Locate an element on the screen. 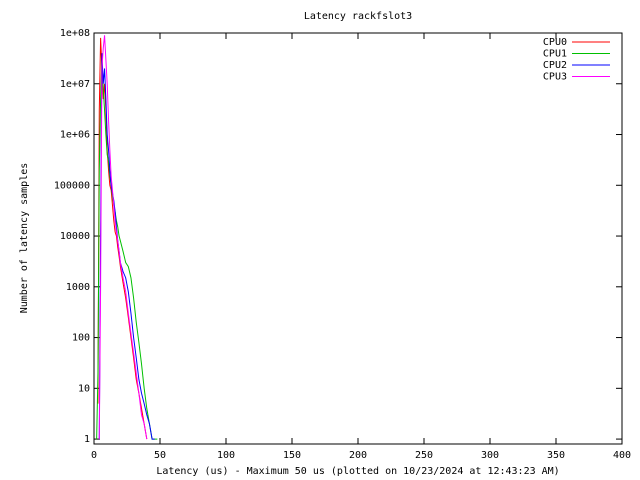 The width and height of the screenshot is (640, 480). legend-label: CPU1 is located at coordinates (555, 54).